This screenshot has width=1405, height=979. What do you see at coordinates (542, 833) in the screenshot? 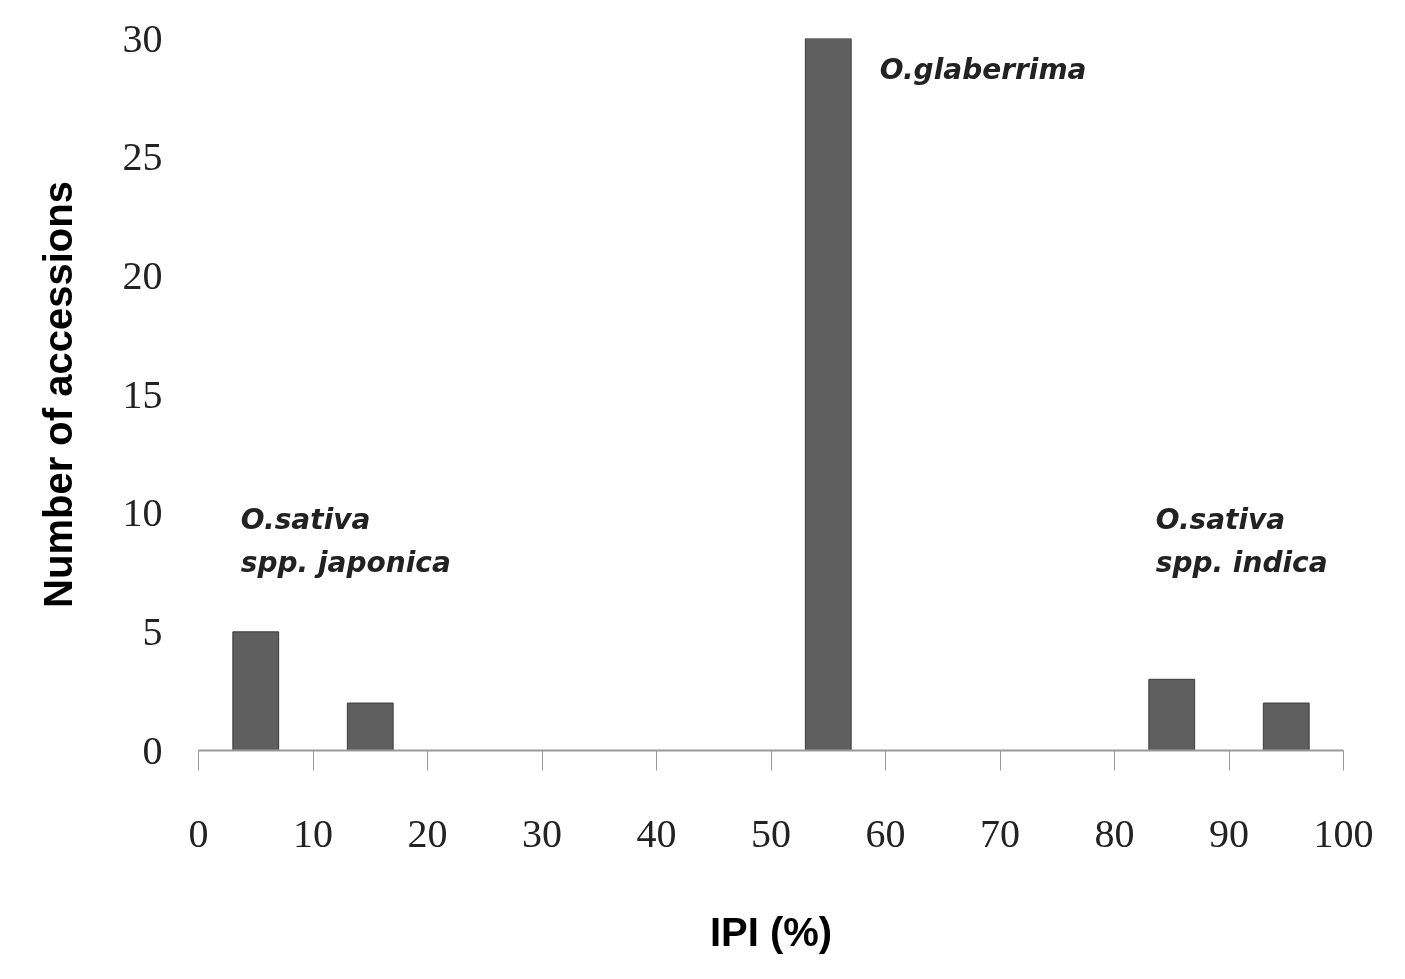
I see `x-tick-label: 30` at bounding box center [542, 833].